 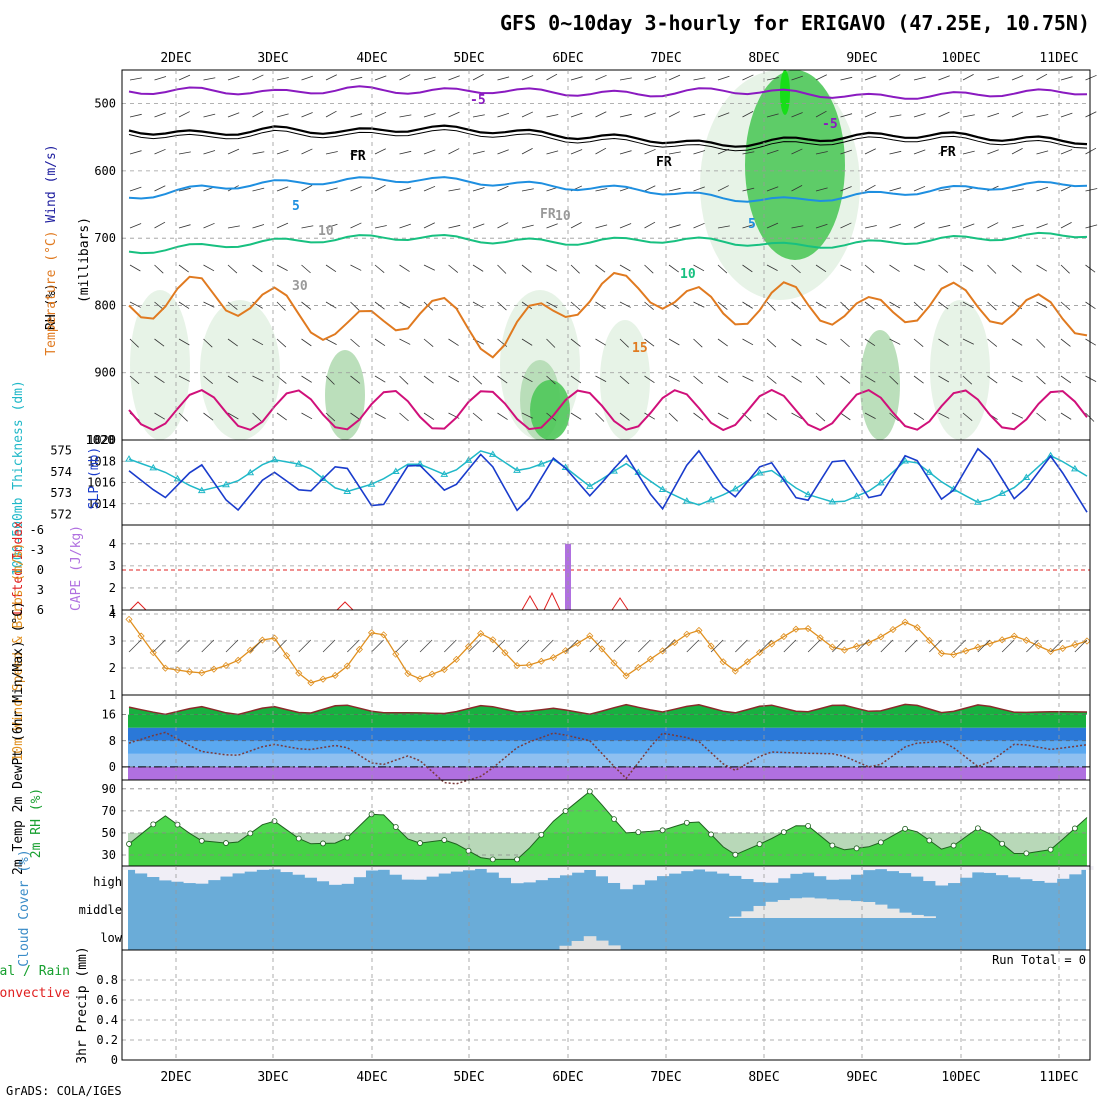 I want to click on cloud-level-high: high, so click(x=107, y=882).